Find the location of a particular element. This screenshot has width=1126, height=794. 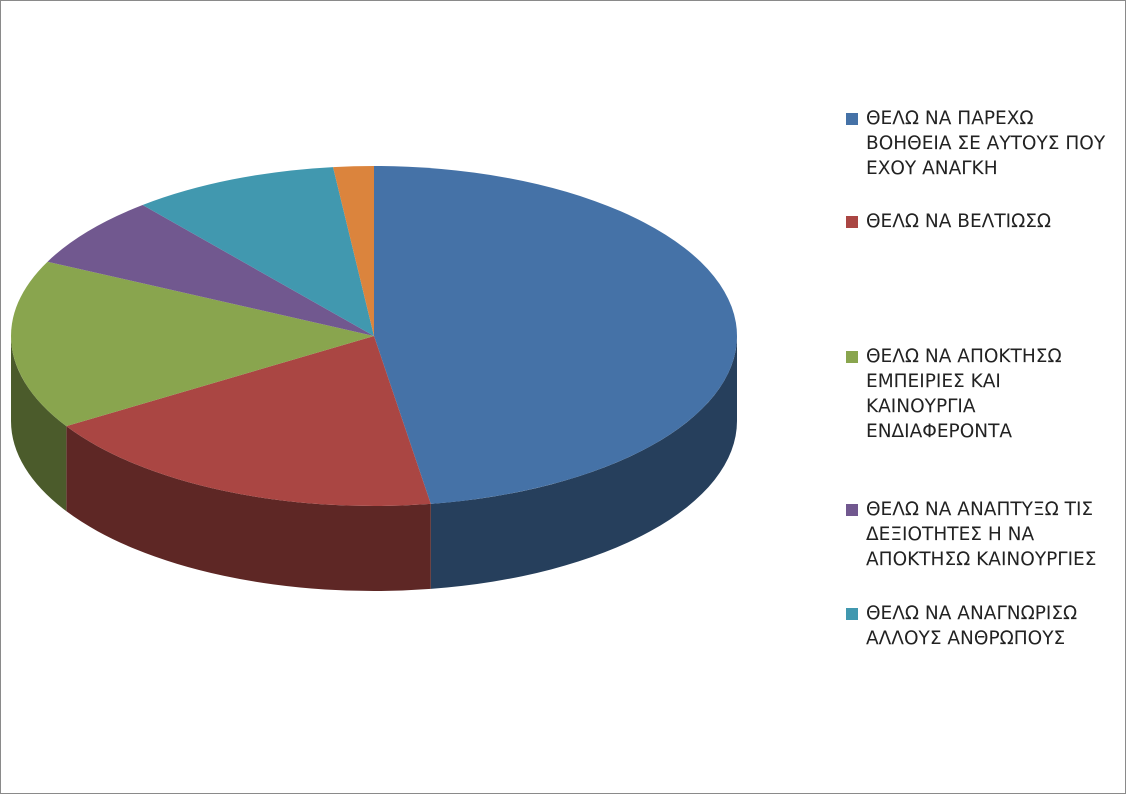

legend-entry: ΘΕΛΩ ΝΑ ΑΝΑΓΝΩΡΙΣΩ ΑΛΛΟΥΣ ΑΝΘΡΩΠΟΥΣ is located at coordinates (978, 626).